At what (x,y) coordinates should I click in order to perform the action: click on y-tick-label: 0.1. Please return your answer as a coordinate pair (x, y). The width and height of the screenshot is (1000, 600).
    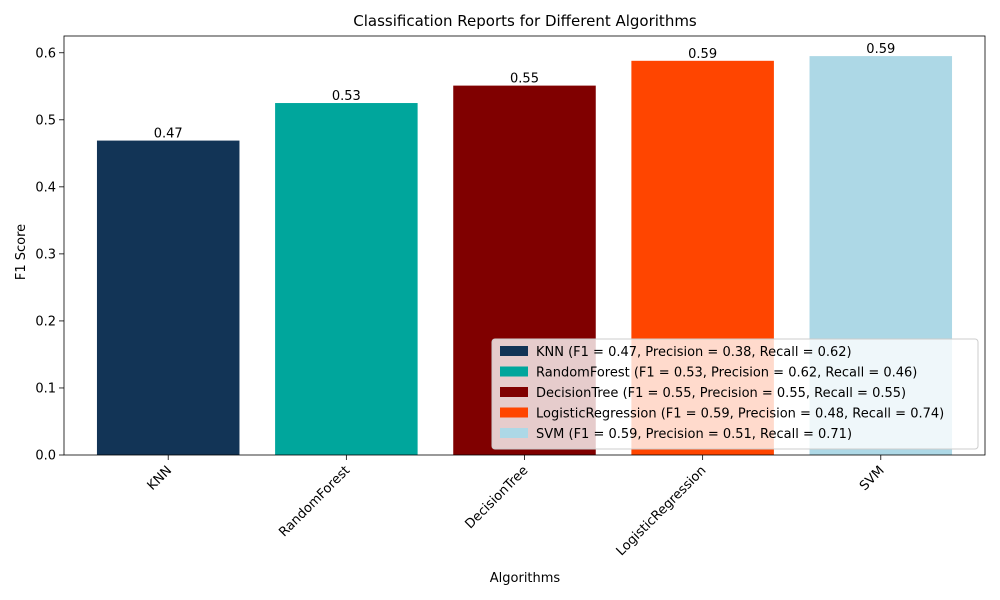
    Looking at the image, I should click on (45, 388).